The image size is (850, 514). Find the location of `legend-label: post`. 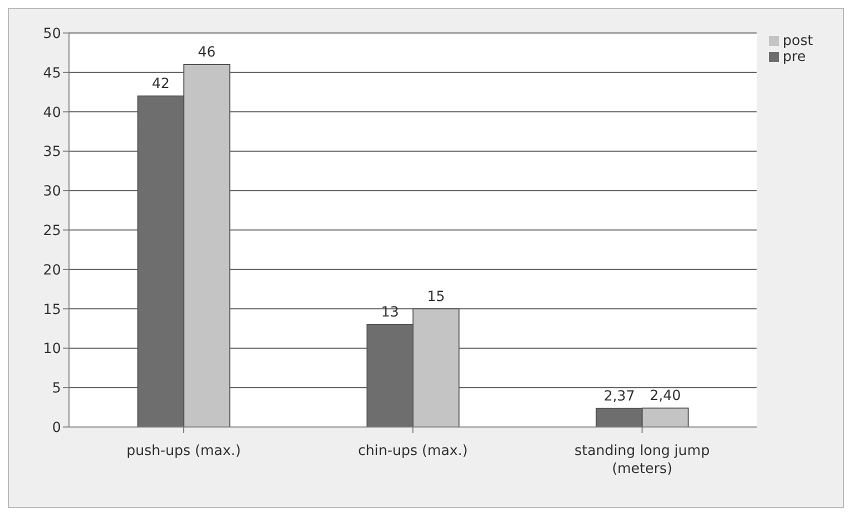

legend-label: post is located at coordinates (797, 41).